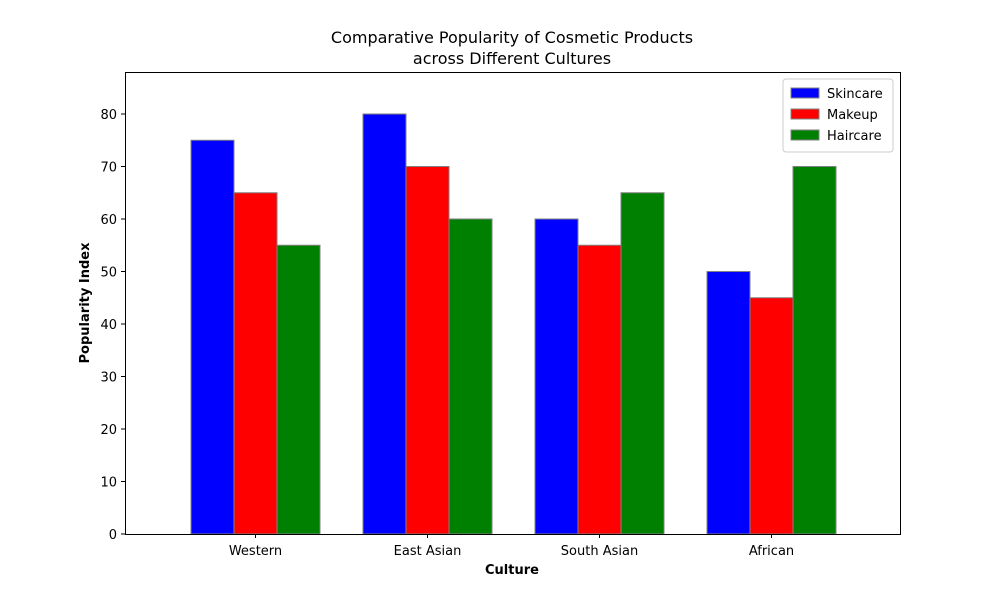  I want to click on legend-label-makeup: Makeup, so click(852, 115).